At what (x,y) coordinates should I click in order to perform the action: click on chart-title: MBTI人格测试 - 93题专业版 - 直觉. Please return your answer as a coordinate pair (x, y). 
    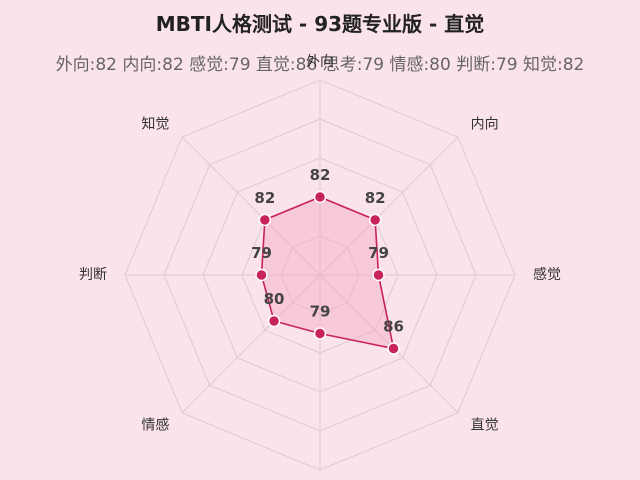
    Looking at the image, I should click on (320, 24).